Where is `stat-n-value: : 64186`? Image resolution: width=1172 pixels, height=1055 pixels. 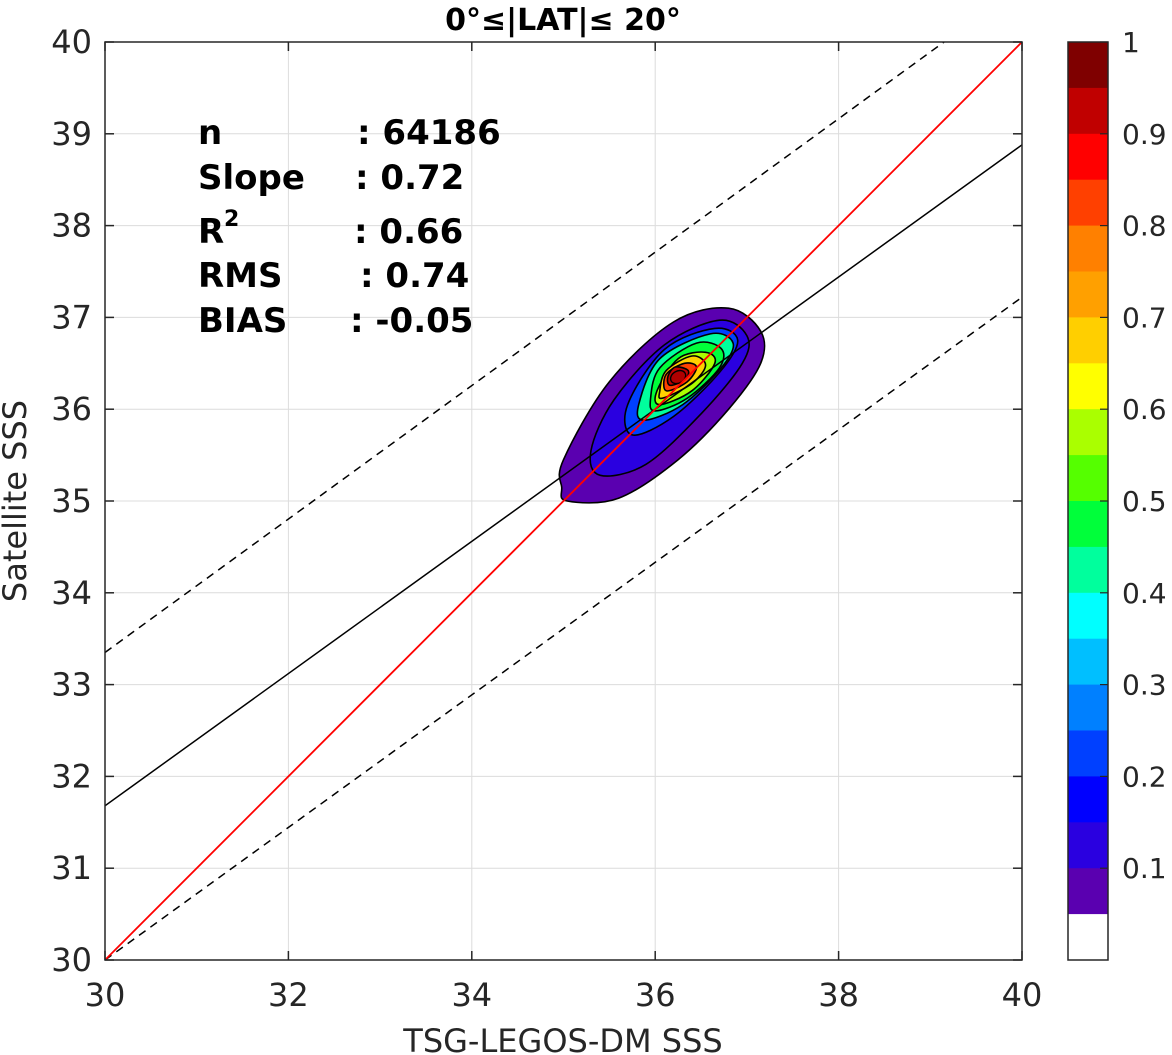
stat-n-value: : 64186 is located at coordinates (429, 133).